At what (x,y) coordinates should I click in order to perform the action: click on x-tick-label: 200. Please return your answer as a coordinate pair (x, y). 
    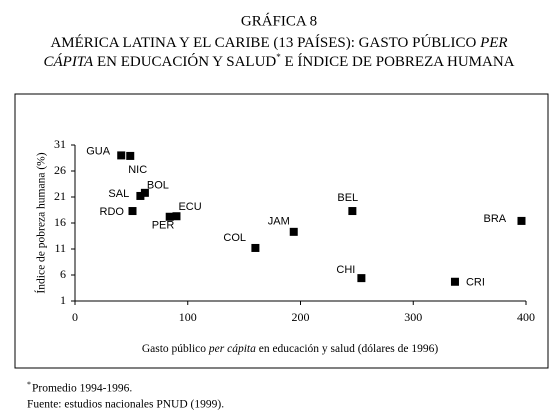
    Looking at the image, I should click on (301, 317).